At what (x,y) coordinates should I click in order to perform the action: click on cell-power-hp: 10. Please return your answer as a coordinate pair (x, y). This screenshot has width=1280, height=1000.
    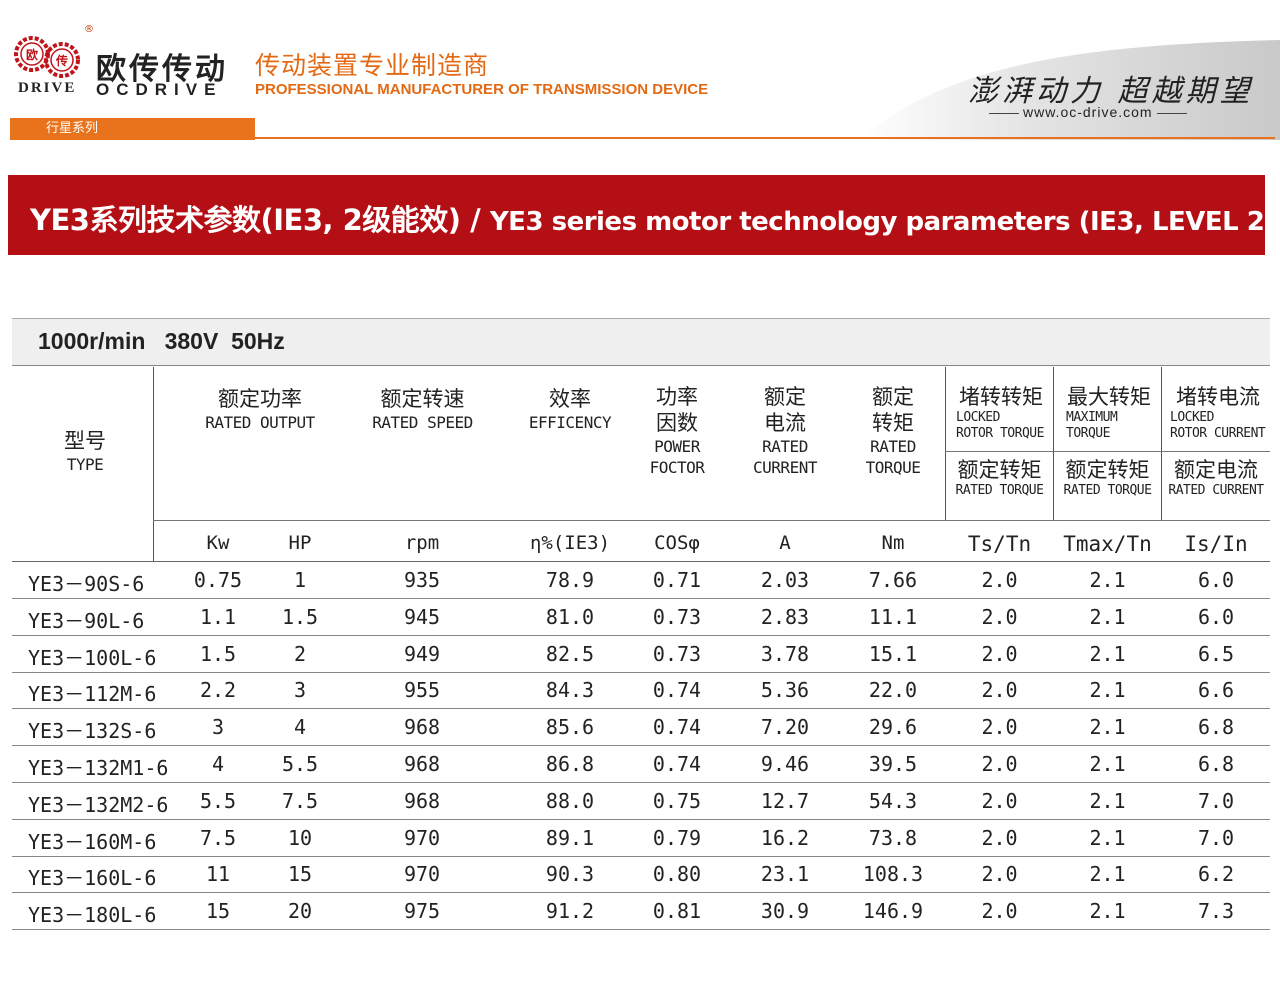
    Looking at the image, I should click on (300, 837).